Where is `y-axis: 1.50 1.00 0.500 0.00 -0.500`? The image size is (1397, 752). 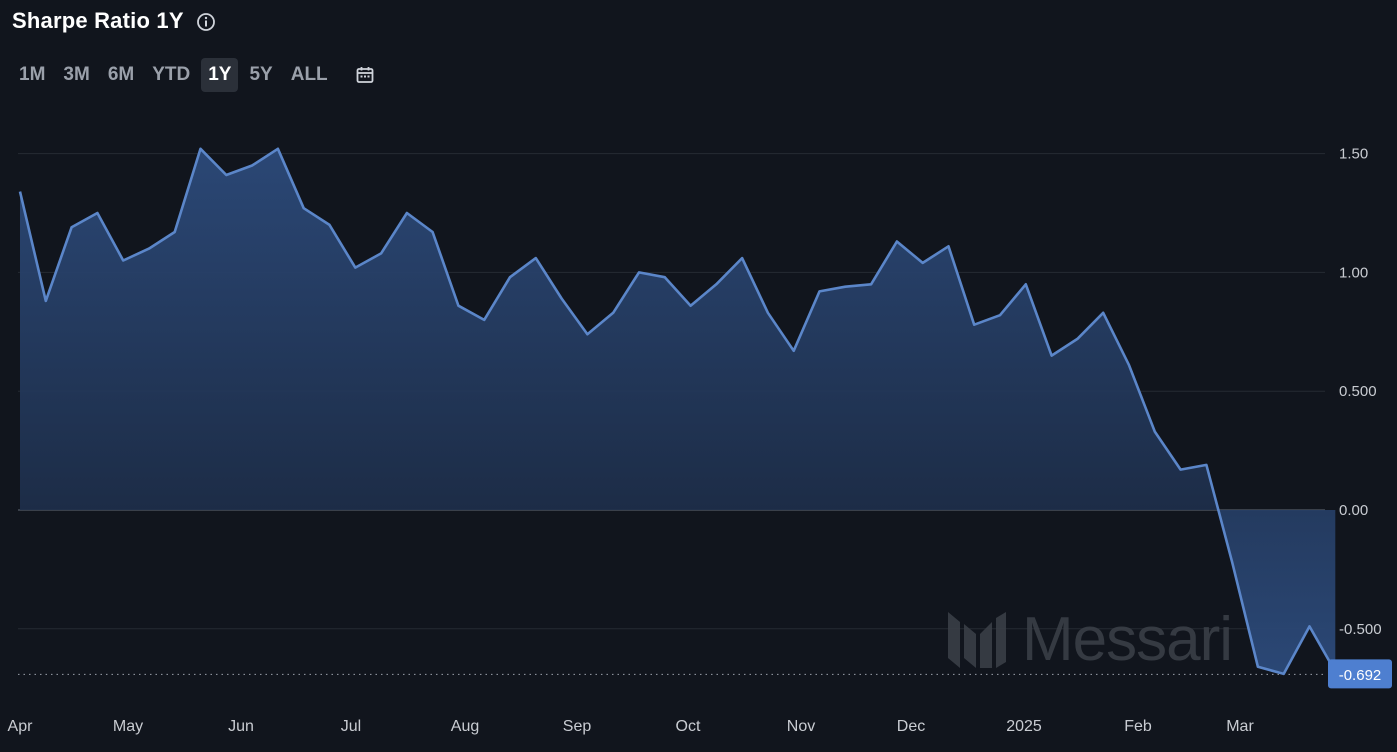
y-axis: 1.50 1.00 0.500 0.00 -0.500 is located at coordinates (1360, 392).